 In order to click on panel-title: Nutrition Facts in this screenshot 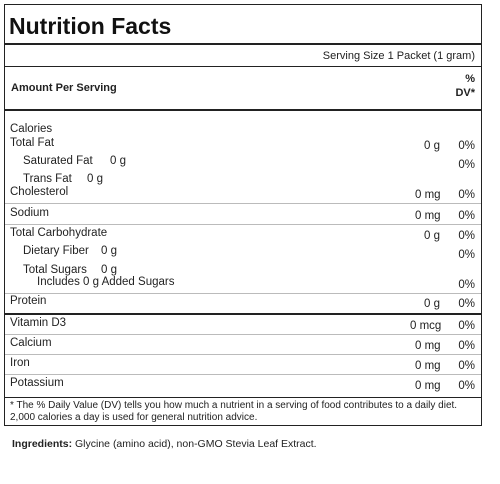, I will do `click(90, 26)`.